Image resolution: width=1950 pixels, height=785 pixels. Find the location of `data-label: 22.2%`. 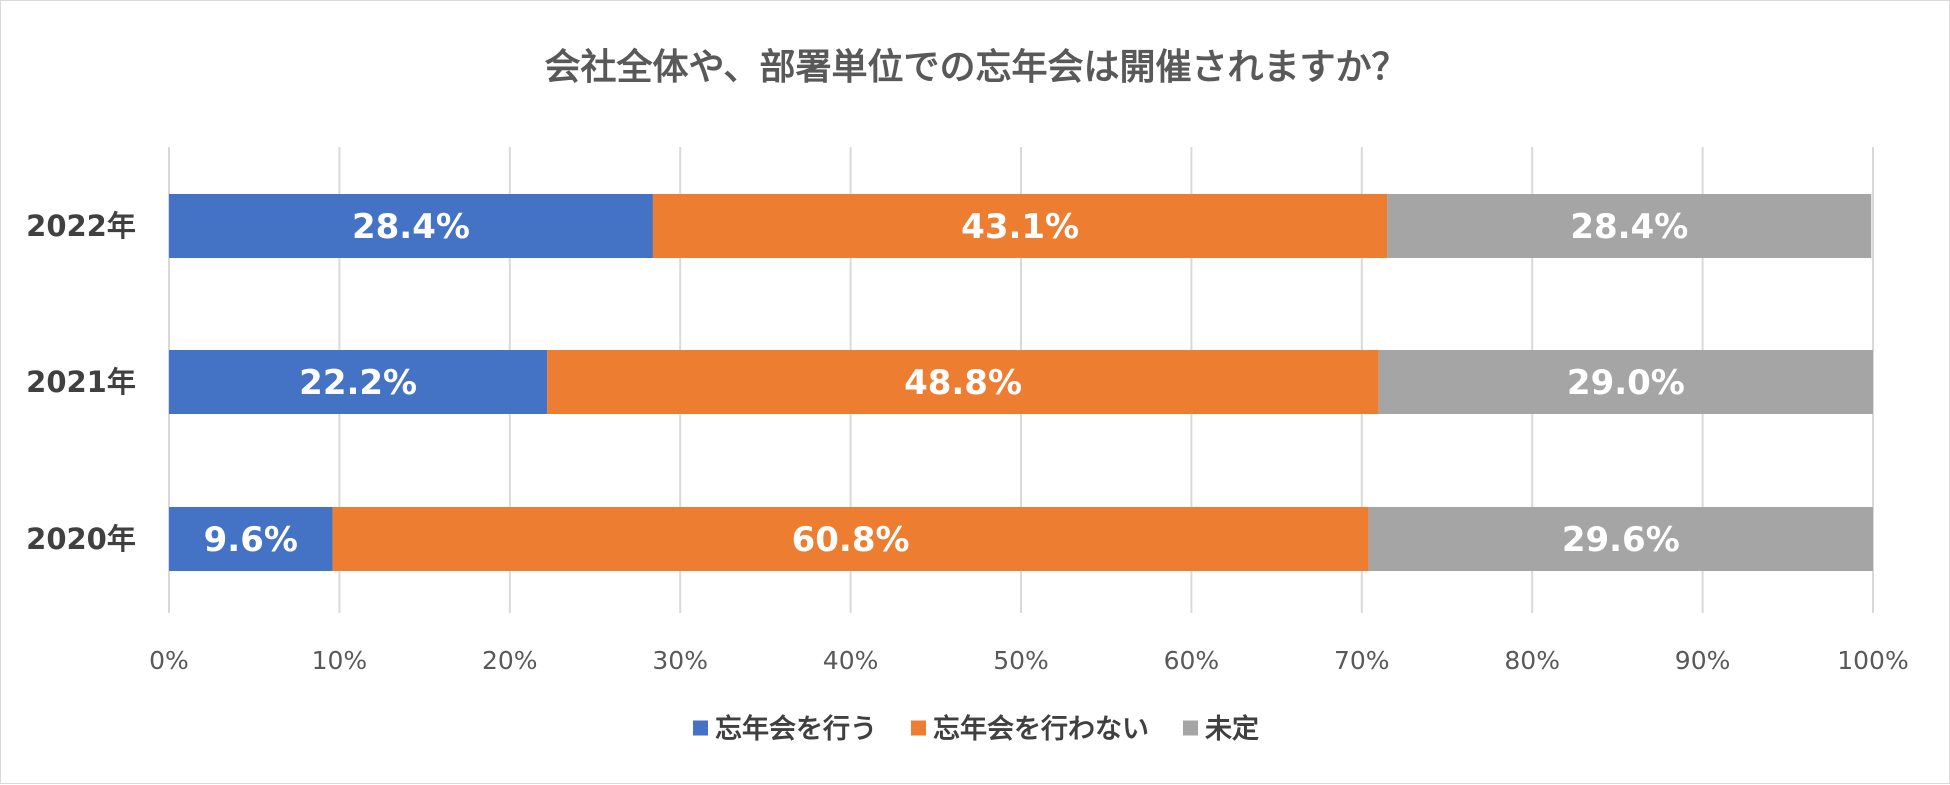

data-label: 22.2% is located at coordinates (358, 383).